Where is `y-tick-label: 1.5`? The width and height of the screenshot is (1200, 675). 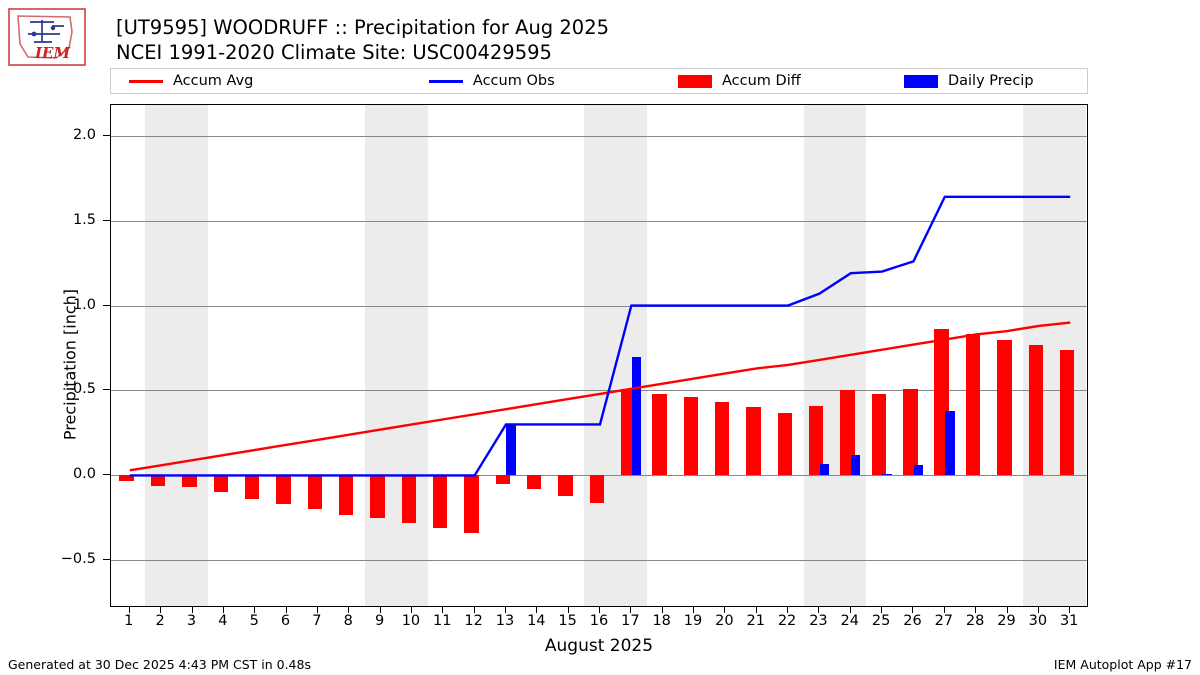
y-tick-label: 1.5 is located at coordinates (84, 219).